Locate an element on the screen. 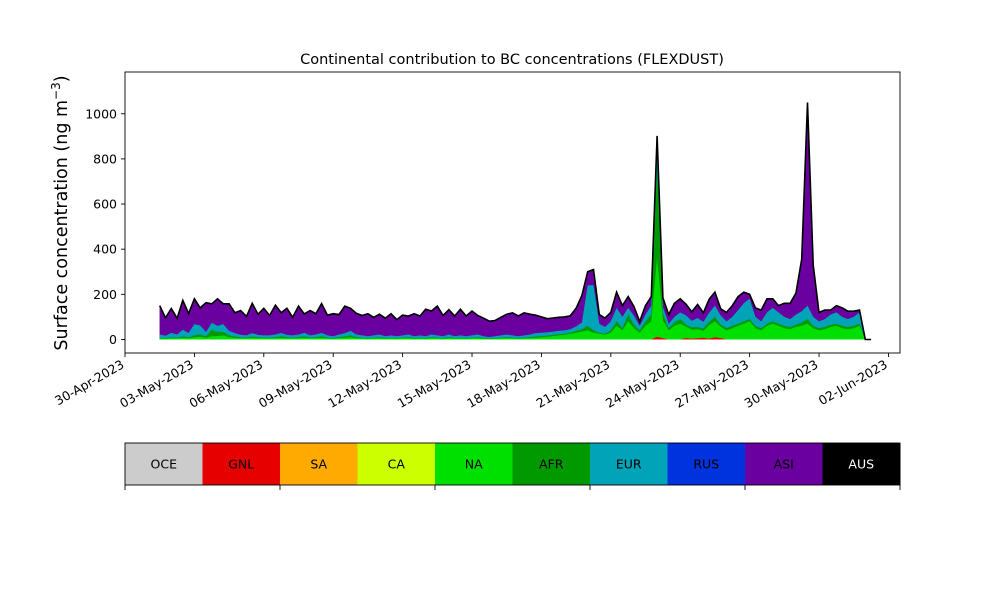 The height and width of the screenshot is (600, 1000). y-axis-label: Surface concentration (ng m−3) is located at coordinates (60, 212).